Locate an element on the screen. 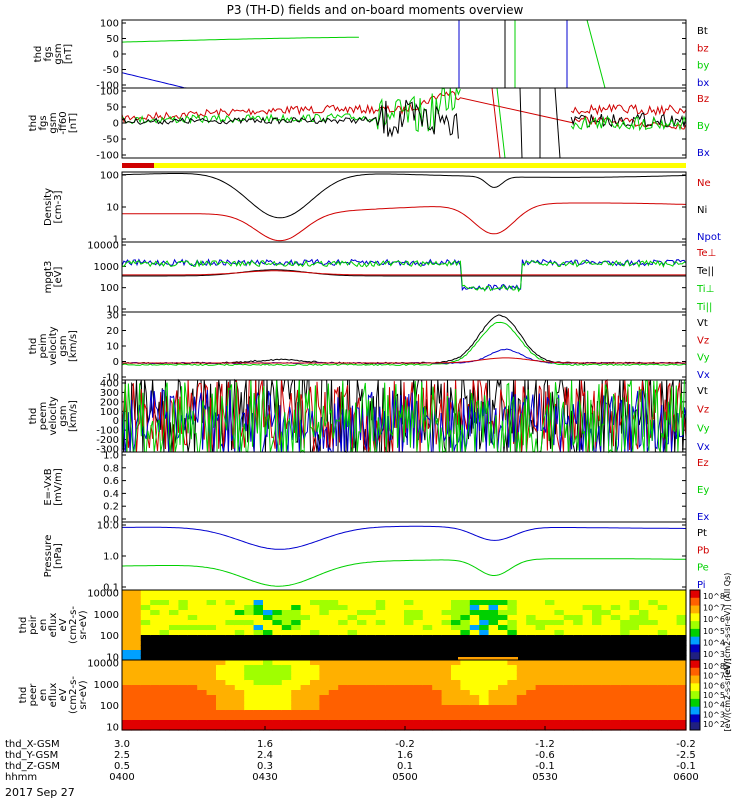 The width and height of the screenshot is (750, 800). y-tick-label: 20 is located at coordinates (112, 331).